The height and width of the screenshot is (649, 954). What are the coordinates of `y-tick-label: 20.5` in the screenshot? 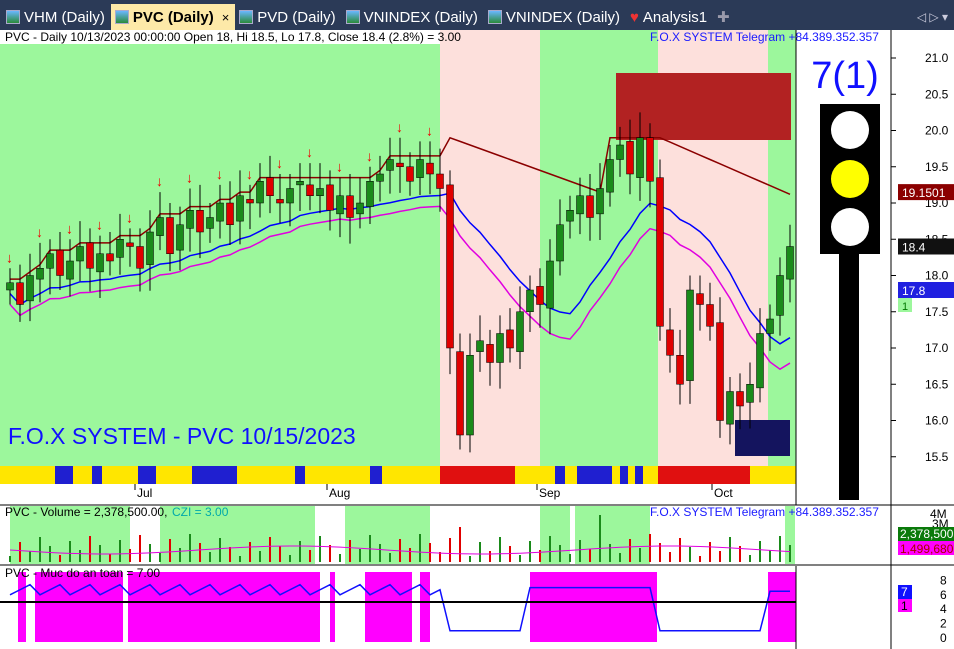 It's located at (937, 94).